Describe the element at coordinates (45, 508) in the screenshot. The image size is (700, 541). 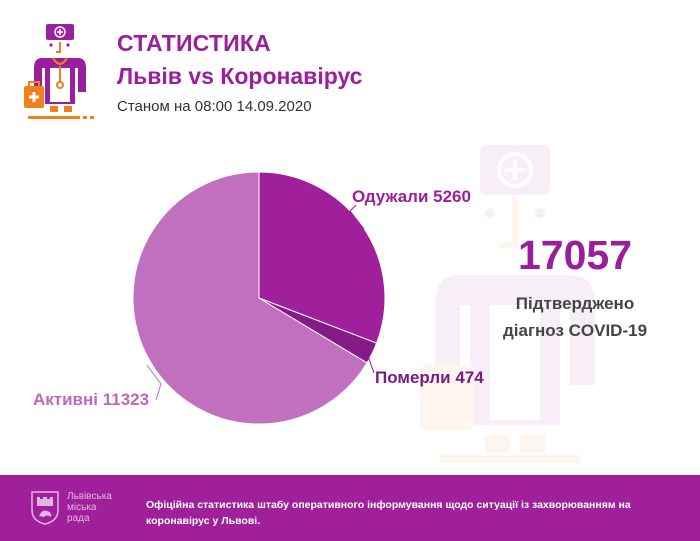
I see `lviv-crest-icon` at that location.